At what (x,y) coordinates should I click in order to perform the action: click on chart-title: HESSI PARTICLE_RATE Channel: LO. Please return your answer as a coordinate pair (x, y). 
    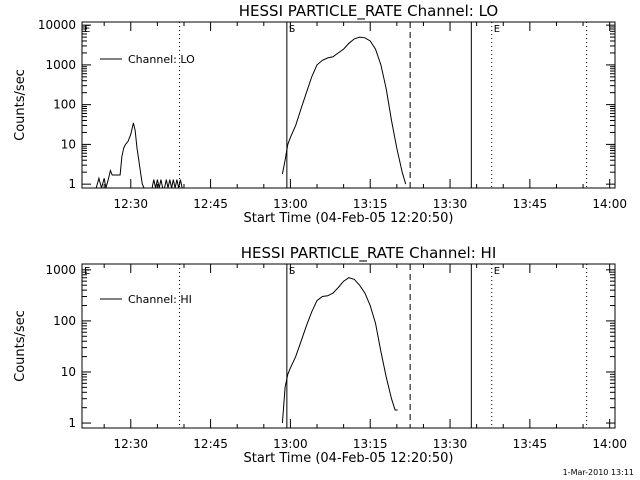
    Looking at the image, I should click on (368, 11).